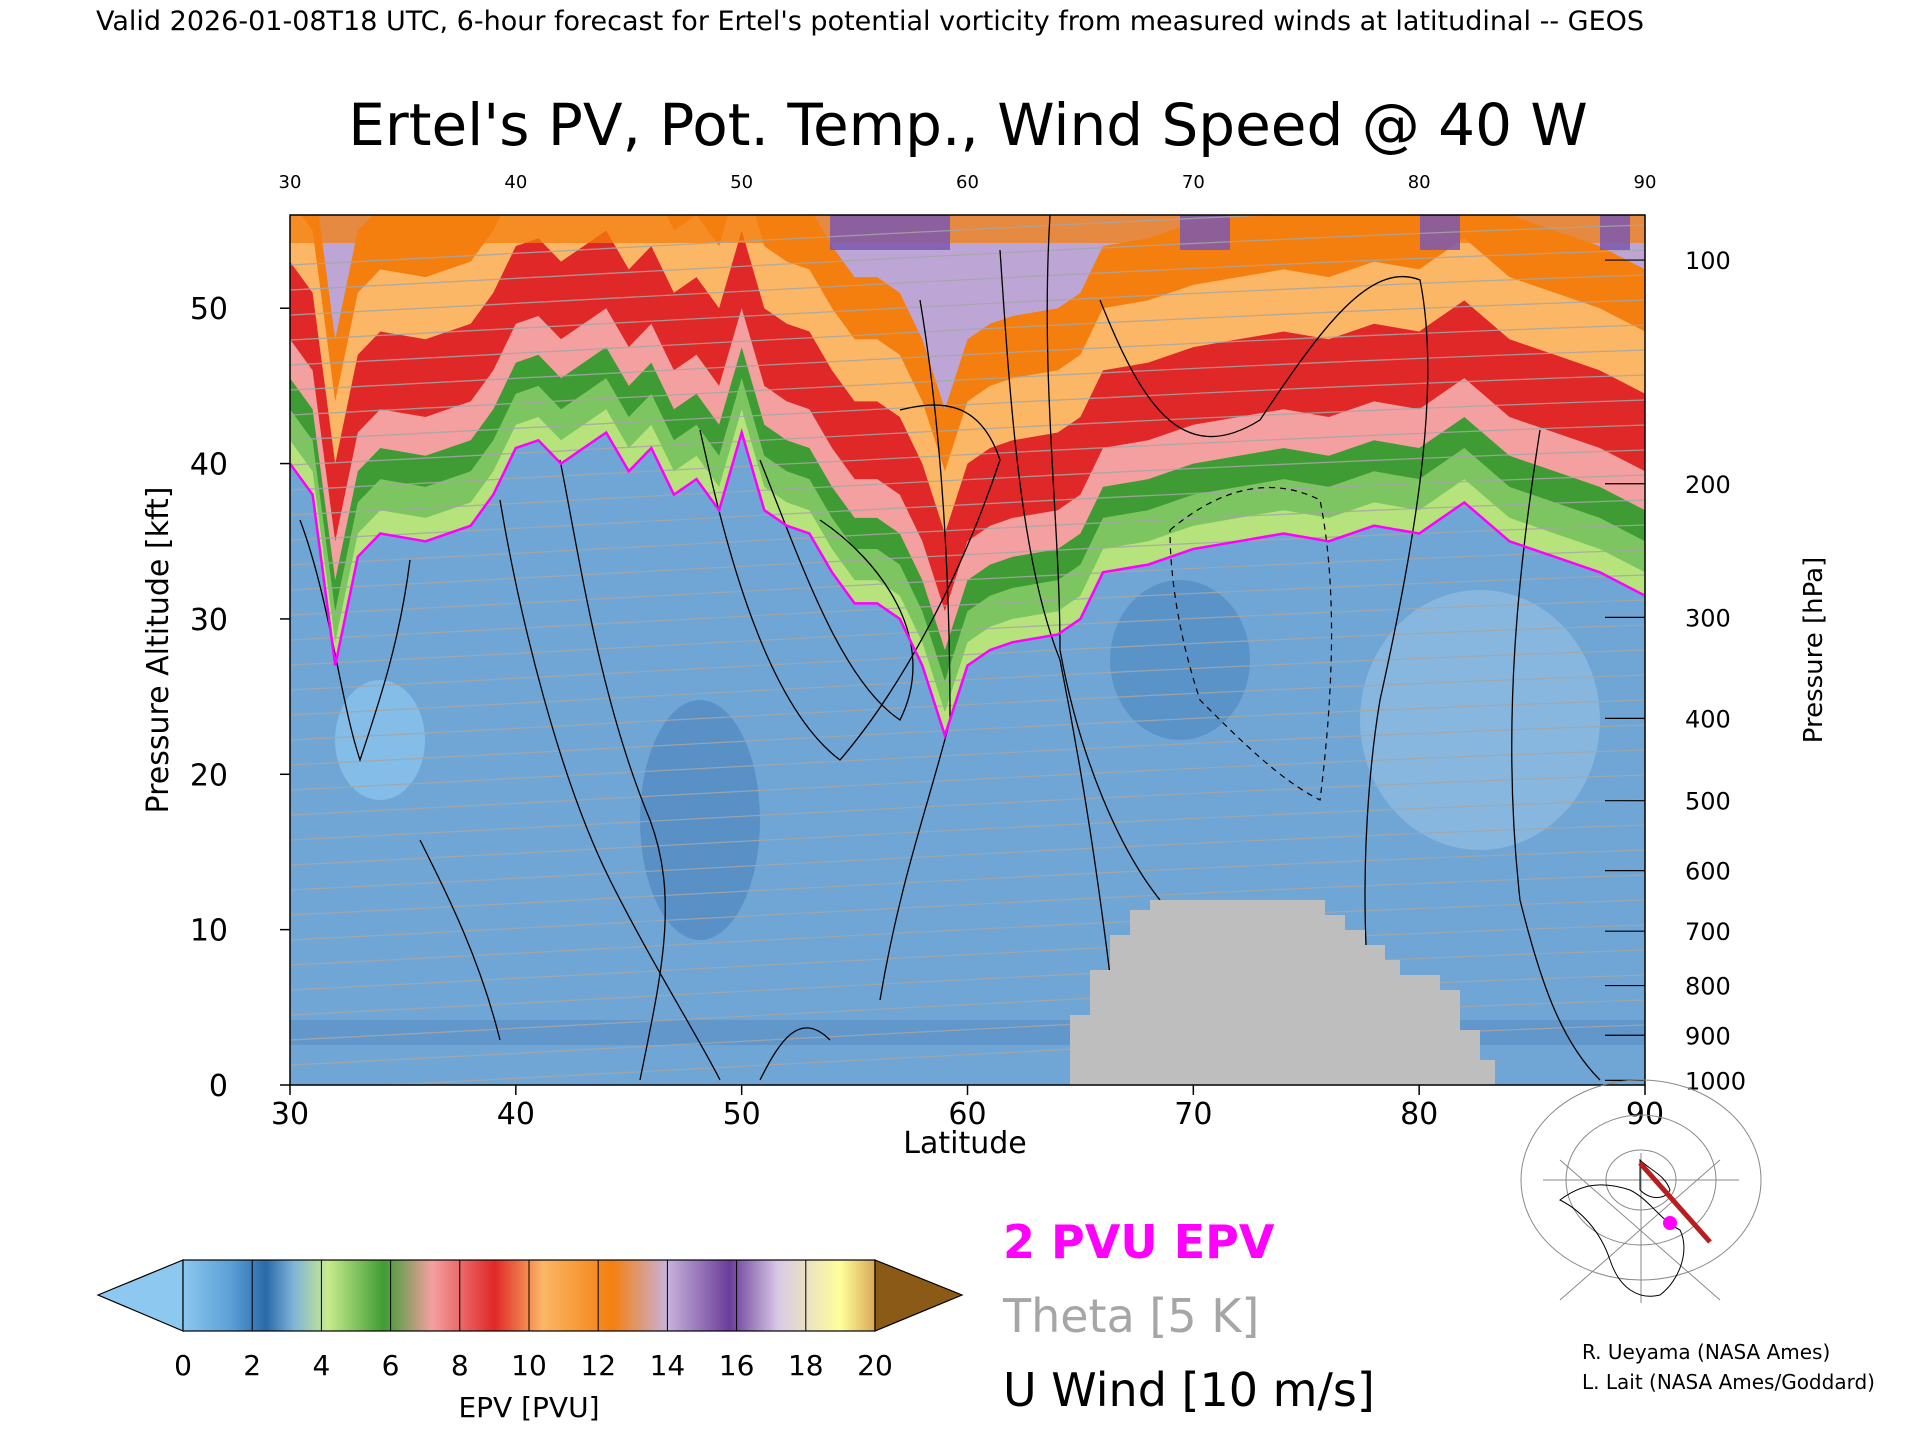 The width and height of the screenshot is (1920, 1440). Describe the element at coordinates (1419, 1114) in the screenshot. I see `x-tick-label: 80` at that location.